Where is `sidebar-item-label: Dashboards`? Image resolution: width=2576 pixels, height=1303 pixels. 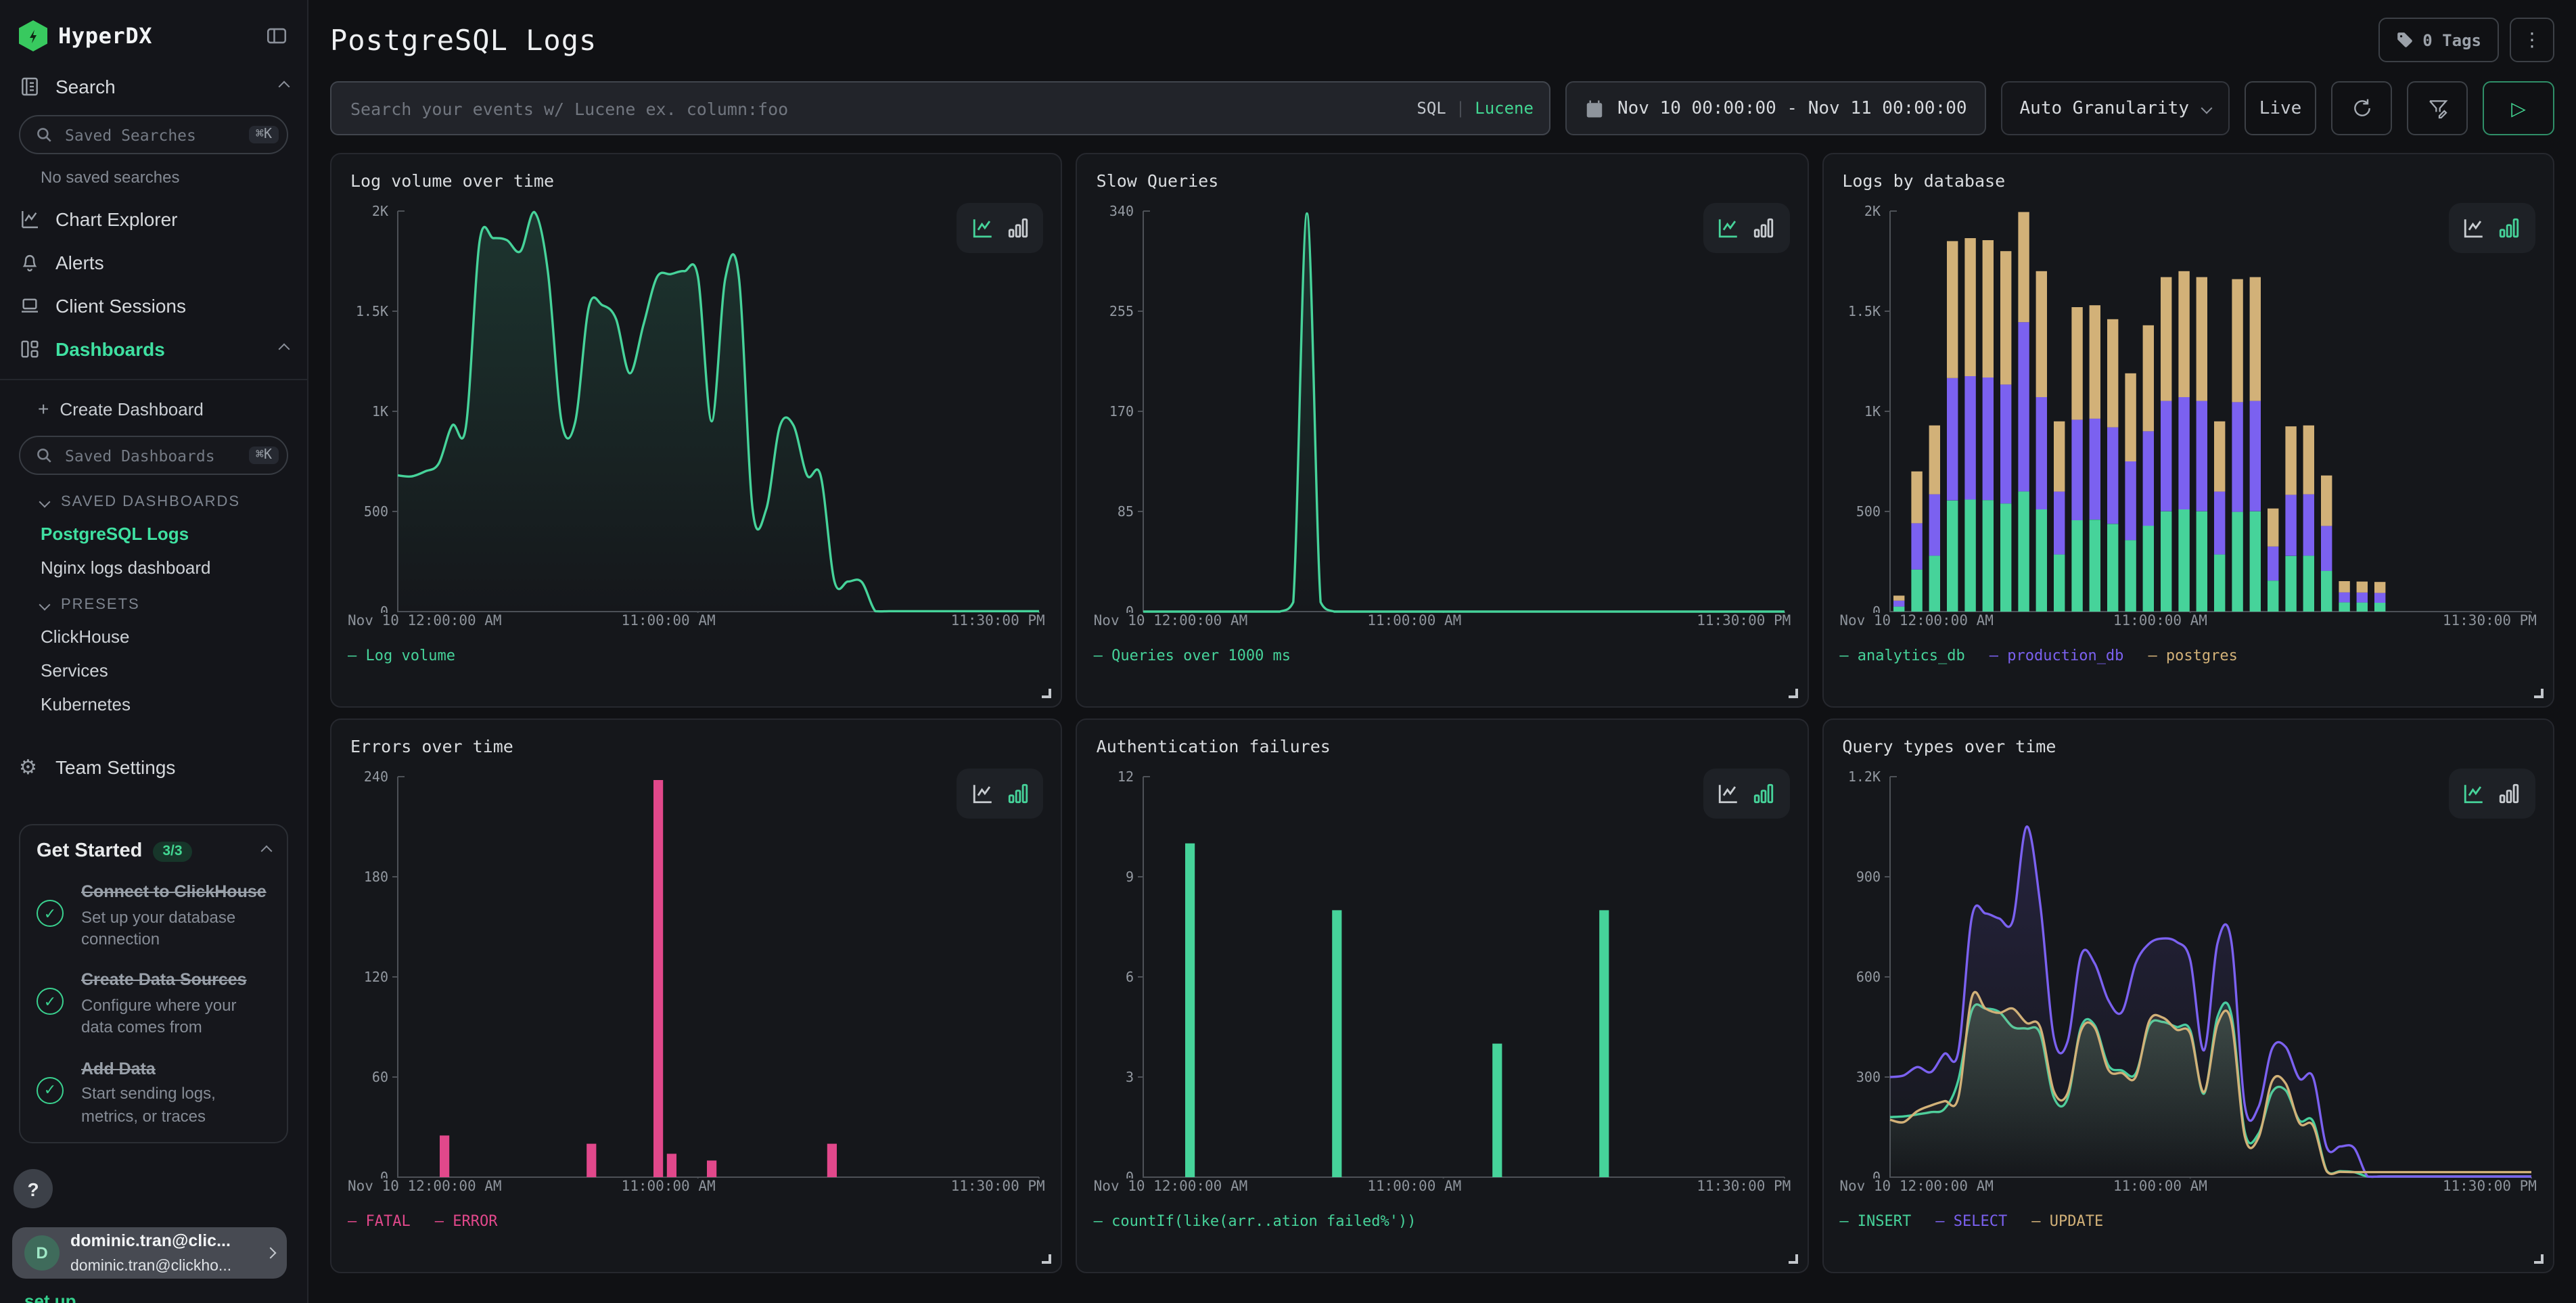 sidebar-item-label: Dashboards is located at coordinates (110, 349).